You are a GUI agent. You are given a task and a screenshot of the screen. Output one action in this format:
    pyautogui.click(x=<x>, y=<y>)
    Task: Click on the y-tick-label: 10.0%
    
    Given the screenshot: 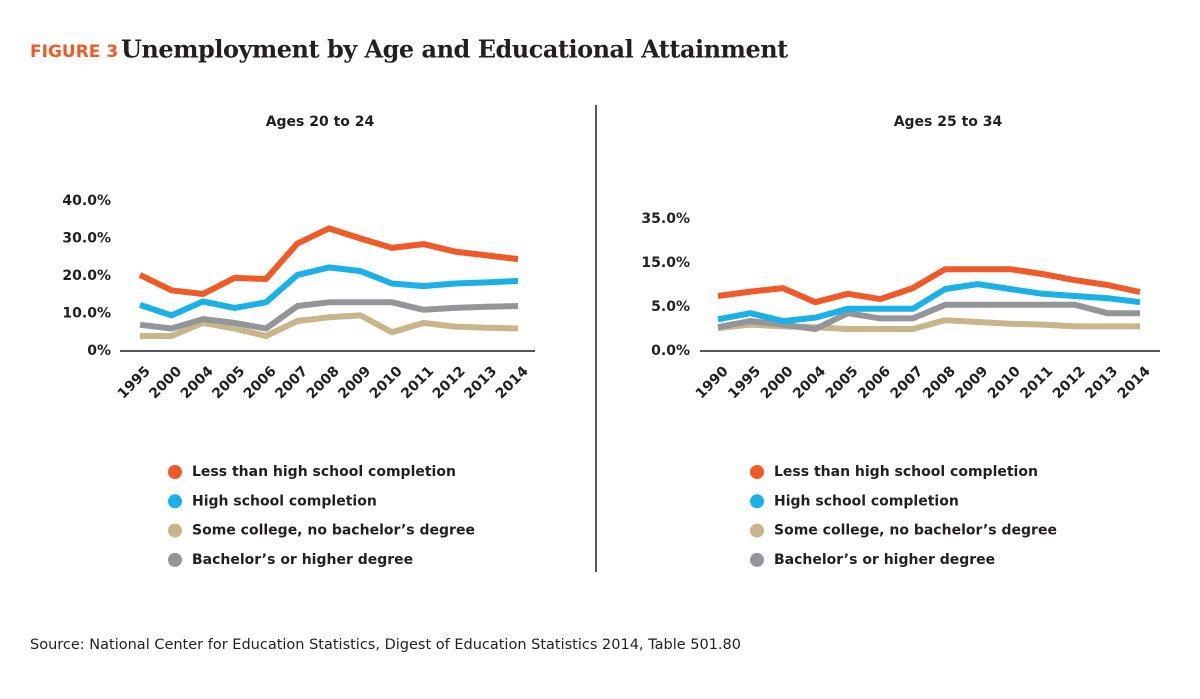 What is the action you would take?
    pyautogui.click(x=86, y=314)
    